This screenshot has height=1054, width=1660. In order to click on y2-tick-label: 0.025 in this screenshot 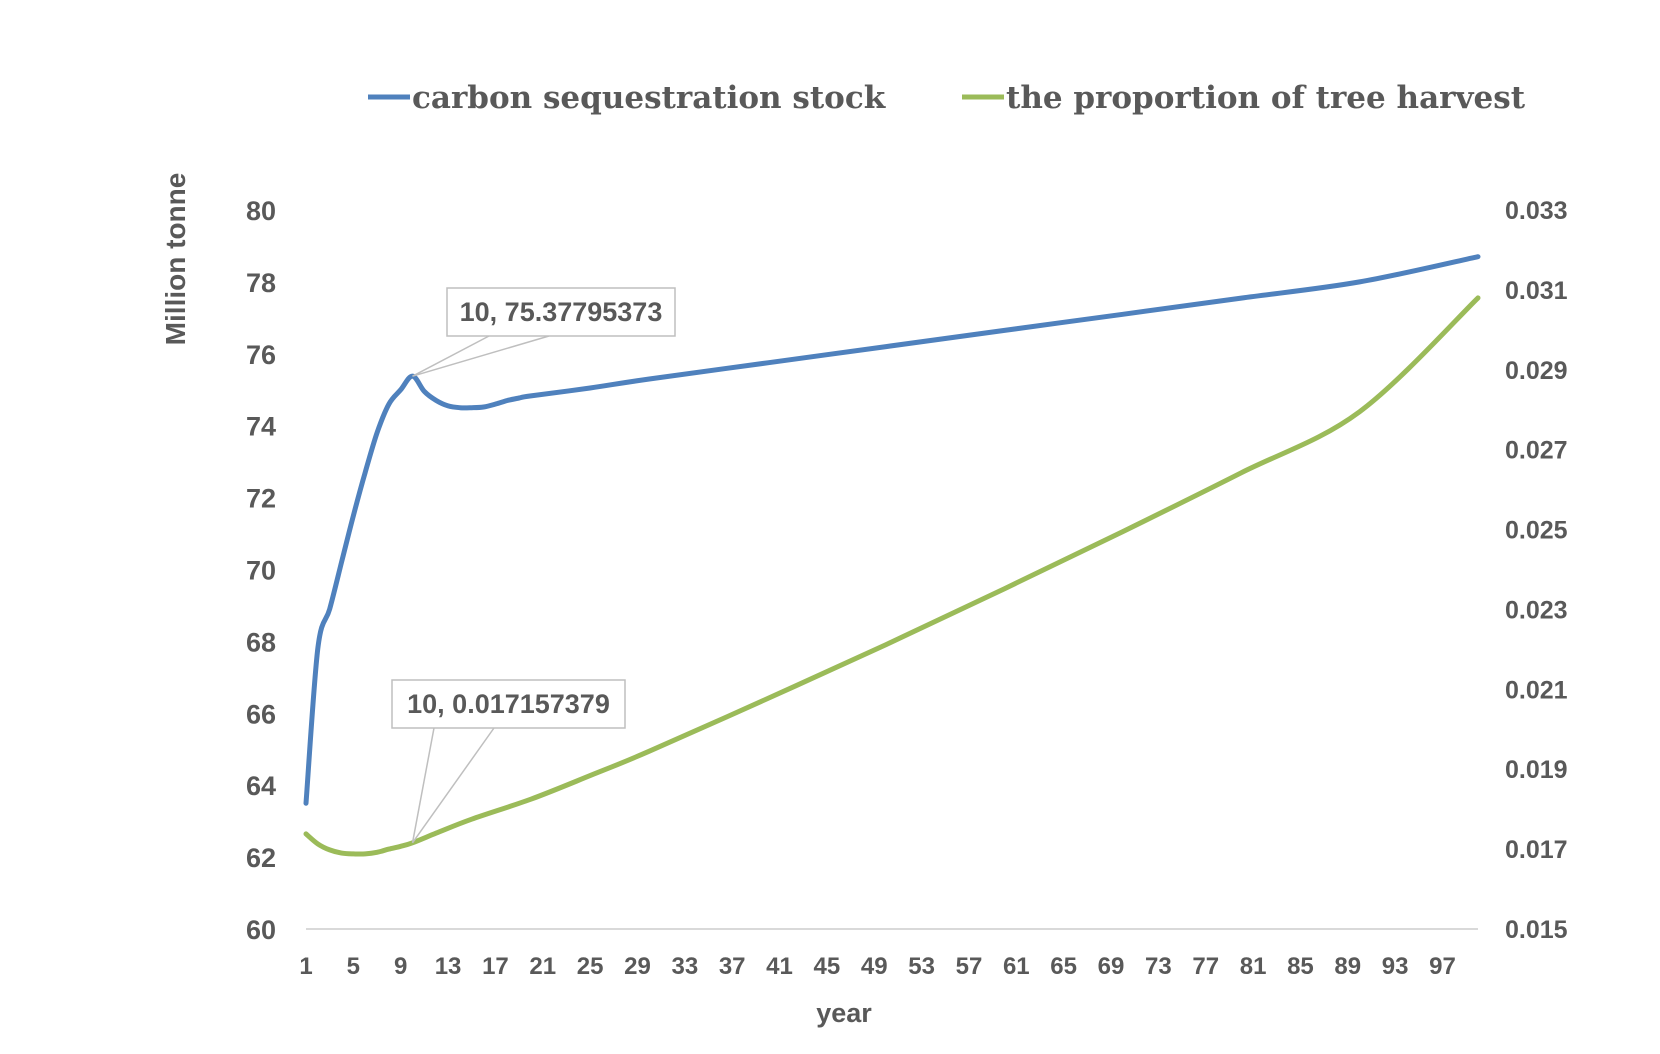, I will do `click(1536, 531)`.